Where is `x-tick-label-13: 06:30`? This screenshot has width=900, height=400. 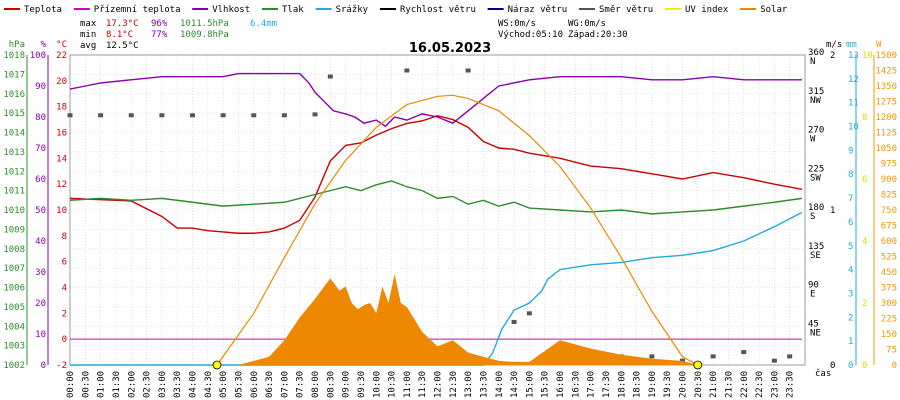 x-tick-label-13: 06:30 is located at coordinates (270, 384).